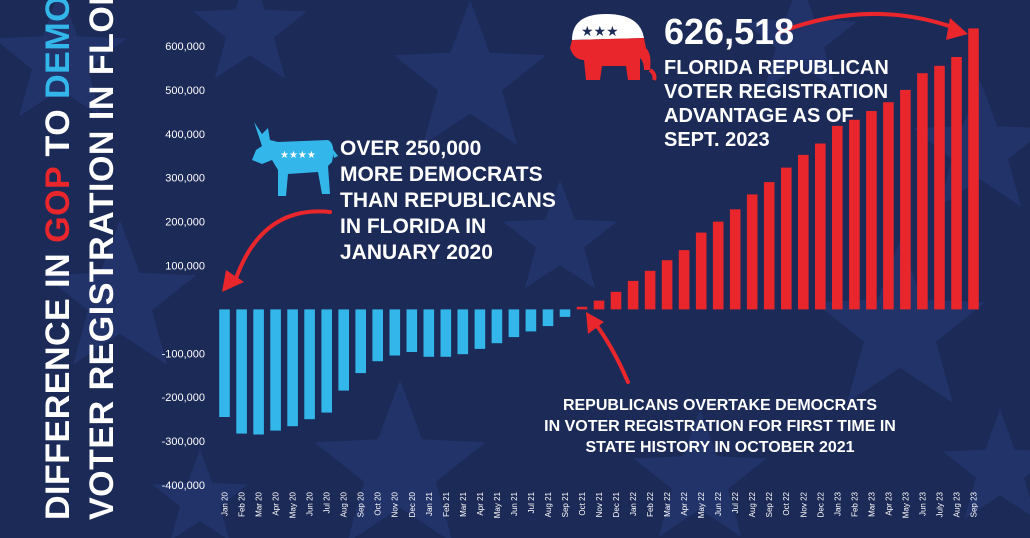 The height and width of the screenshot is (538, 1030). I want to click on x-tick-label: Aug 20, so click(344, 504).